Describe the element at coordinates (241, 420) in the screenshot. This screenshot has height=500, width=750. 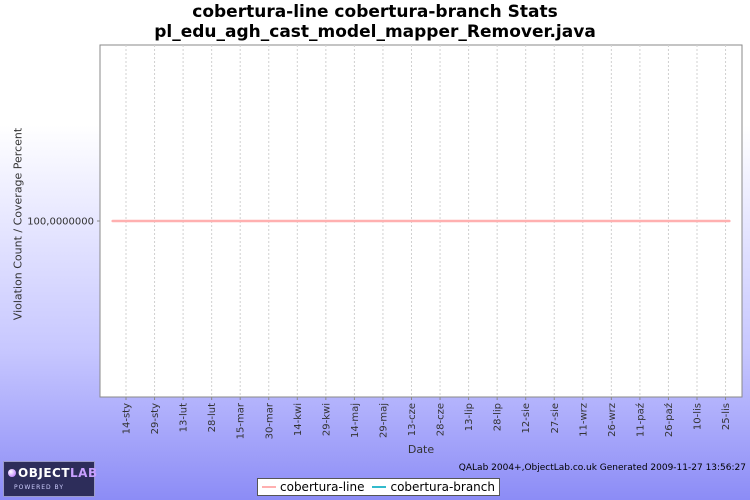
I see `x-tick-label: 15-mar` at that location.